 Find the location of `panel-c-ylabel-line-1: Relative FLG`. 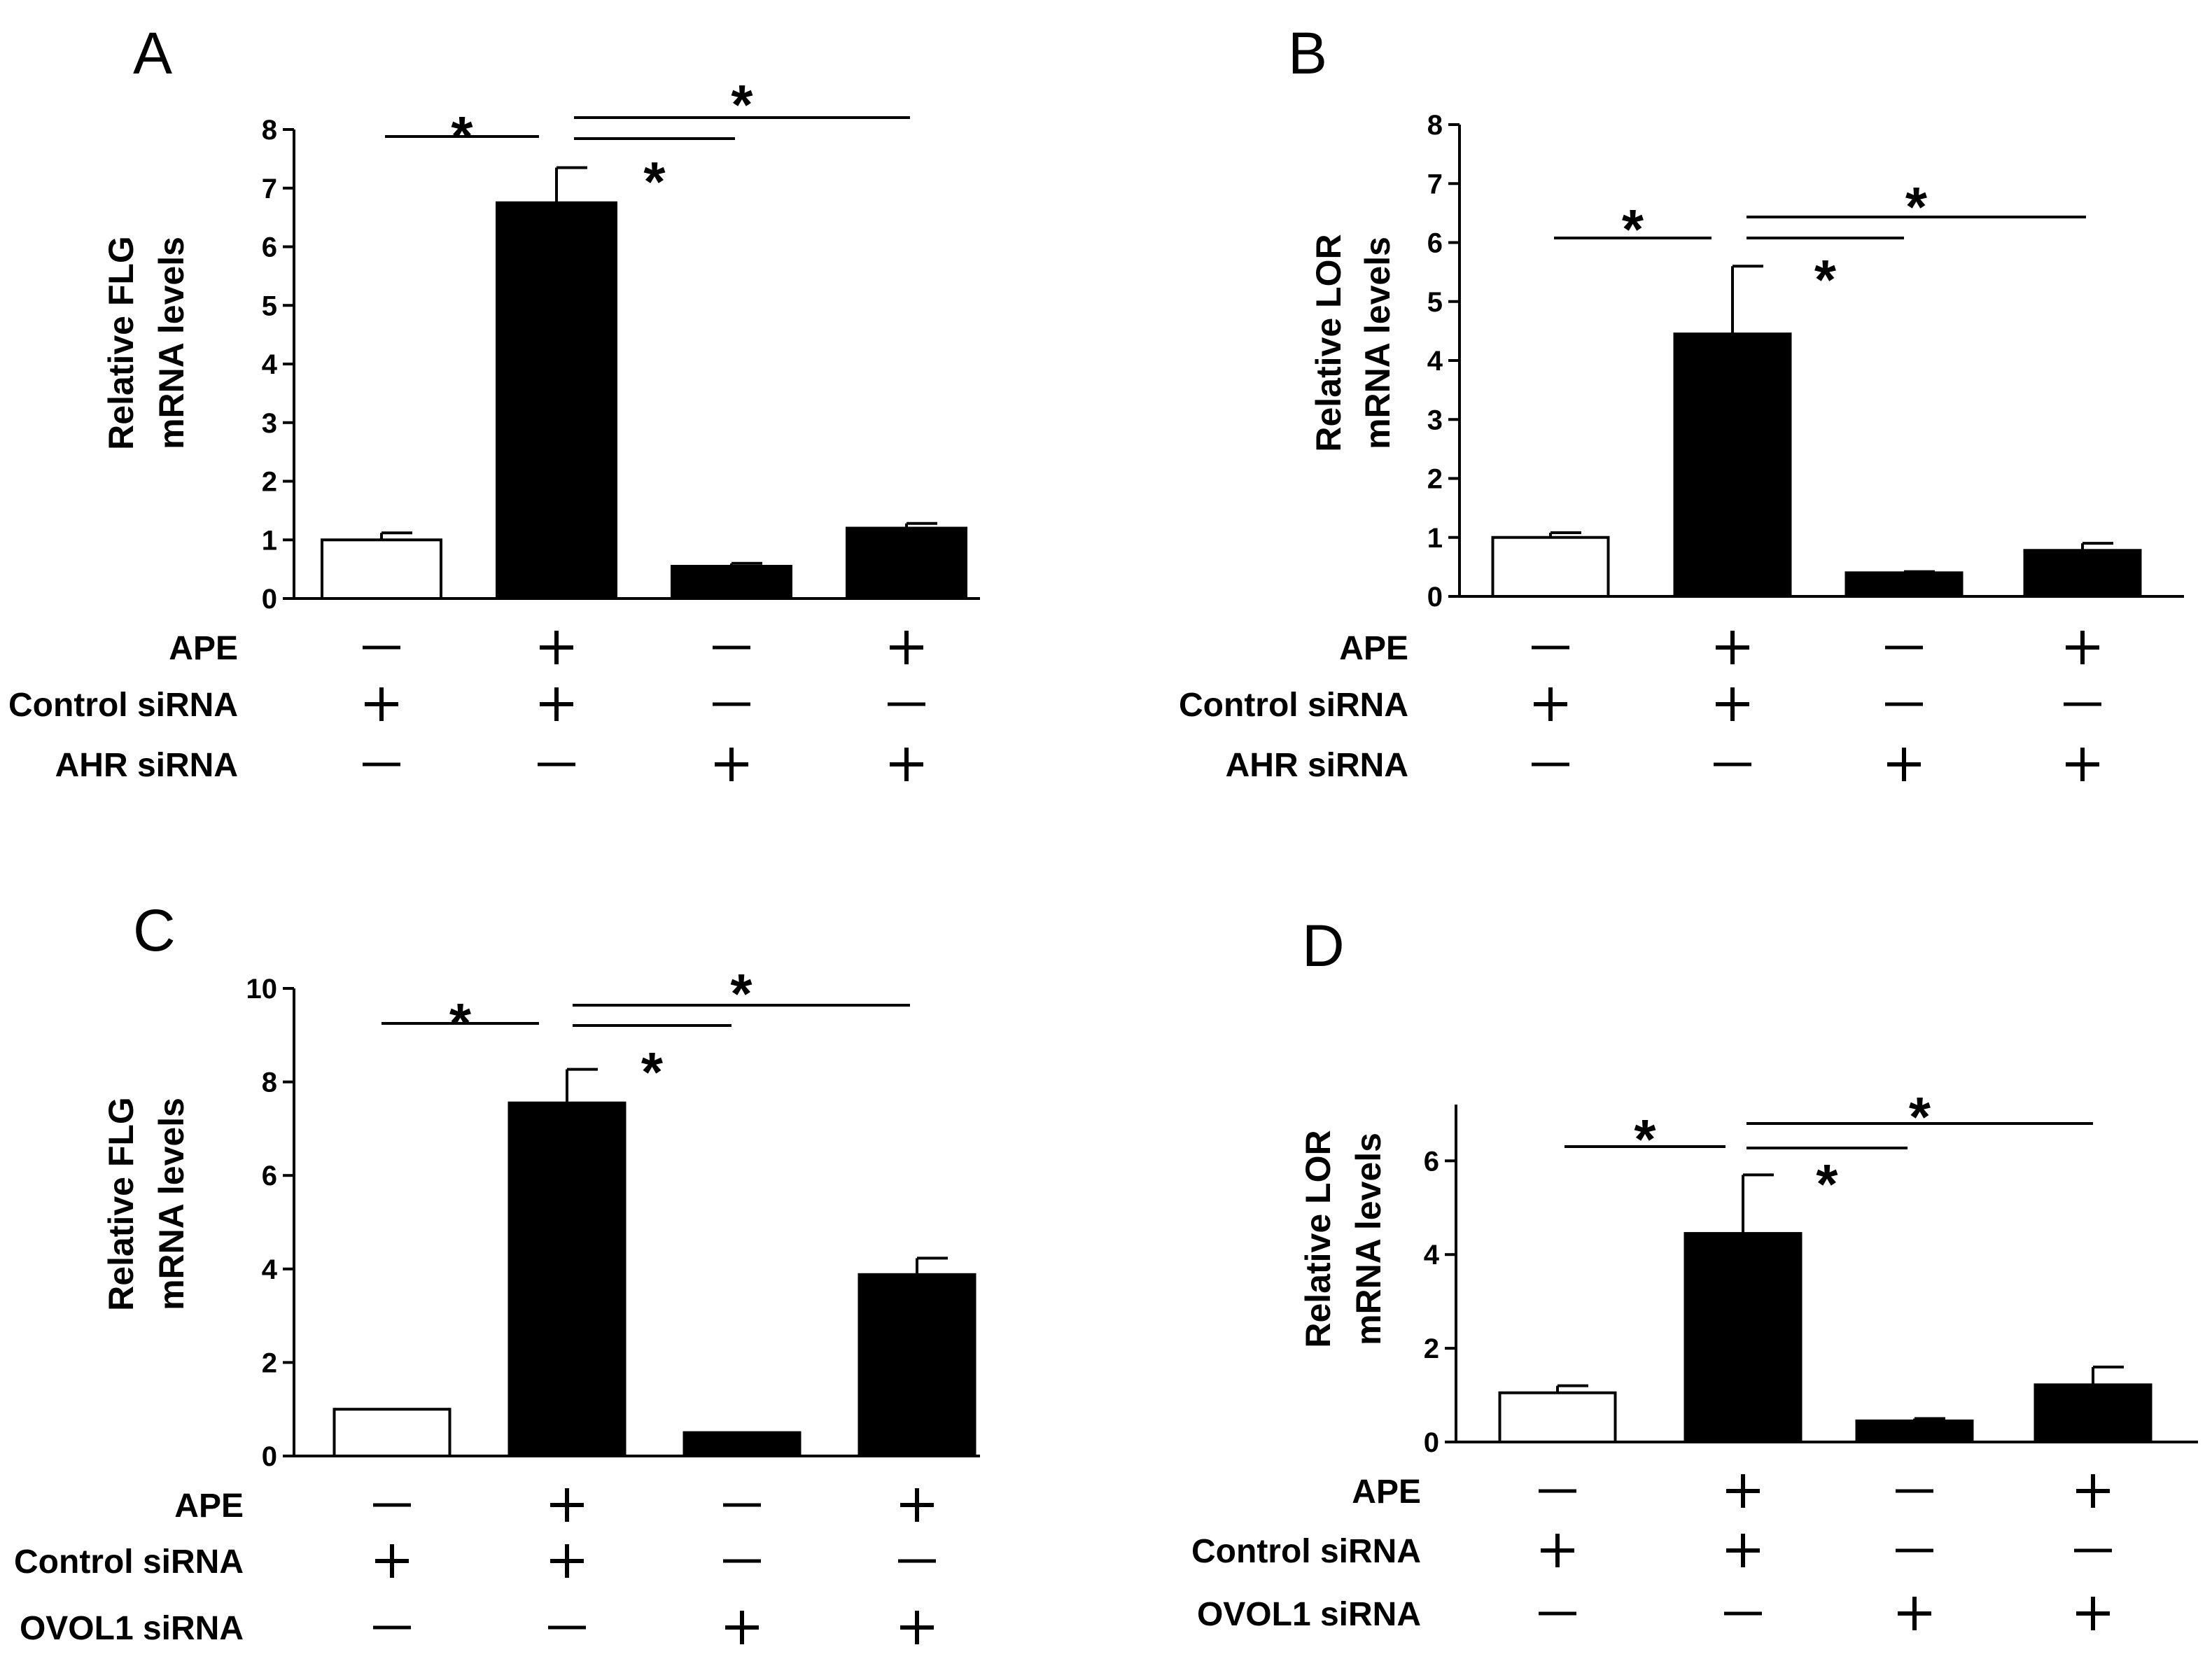

panel-c-ylabel-line-1: Relative FLG is located at coordinates (121, 1204).